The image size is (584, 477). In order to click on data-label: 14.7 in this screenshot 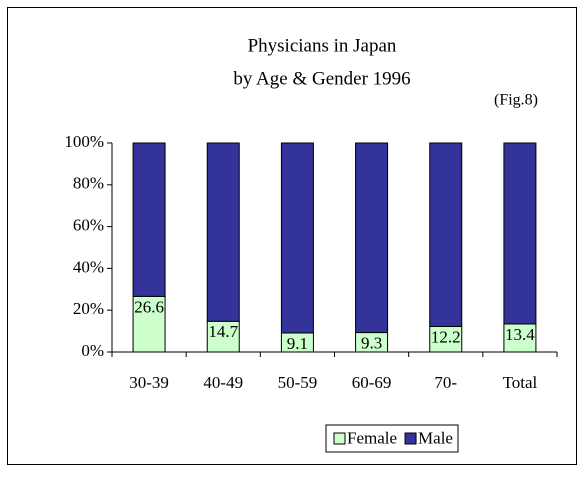, I will do `click(223, 331)`.